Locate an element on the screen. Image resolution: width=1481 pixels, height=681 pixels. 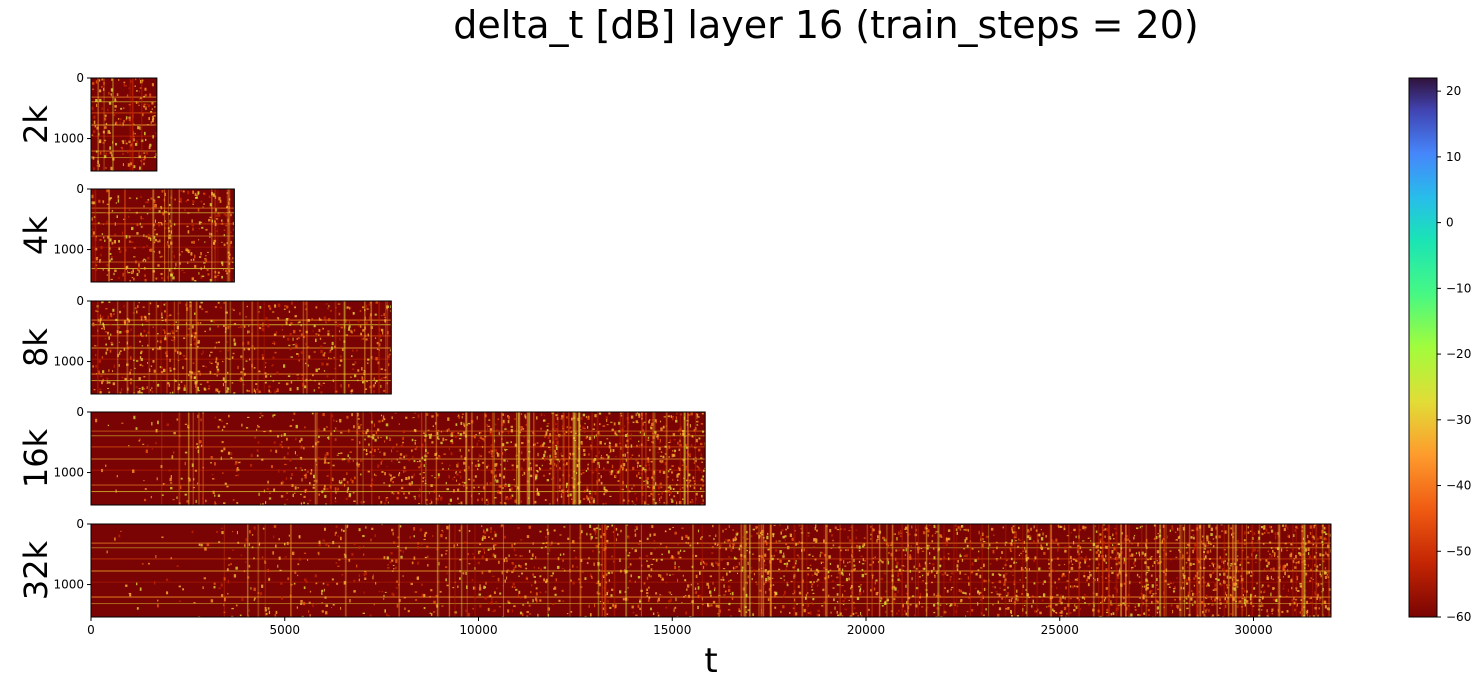
panel-label-4k: 4k is located at coordinates (36, 235).